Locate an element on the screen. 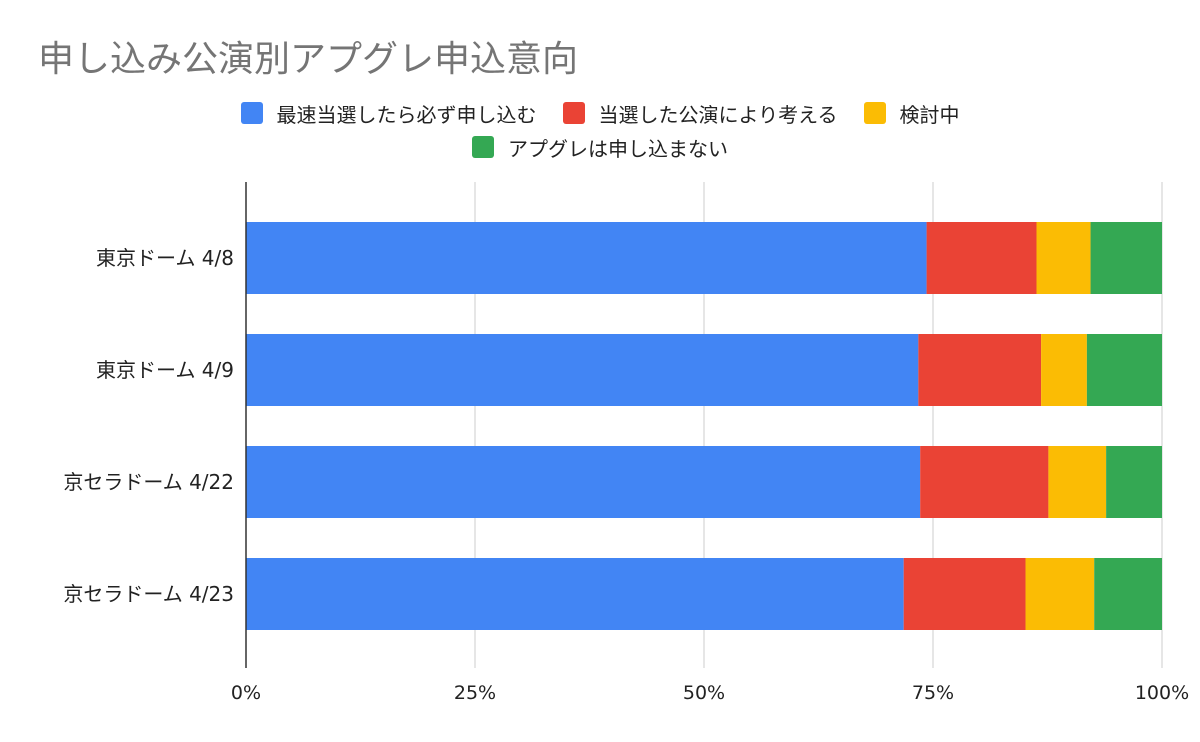 The image size is (1200, 742). category-label: 東京ドーム 4/8 is located at coordinates (165, 258).